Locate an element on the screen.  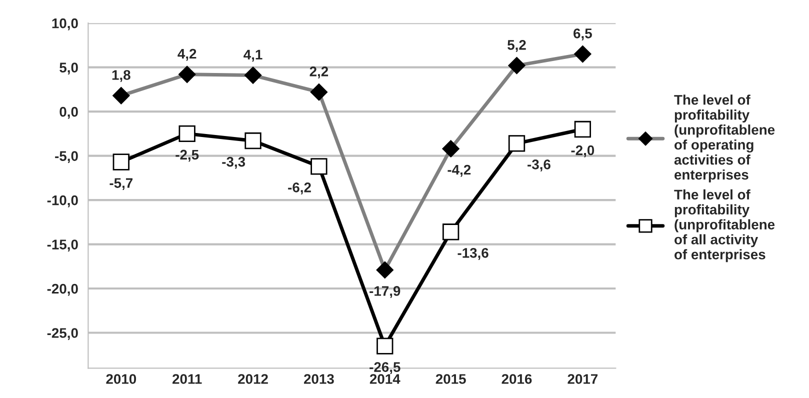
data-label: -13,6 is located at coordinates (473, 254).